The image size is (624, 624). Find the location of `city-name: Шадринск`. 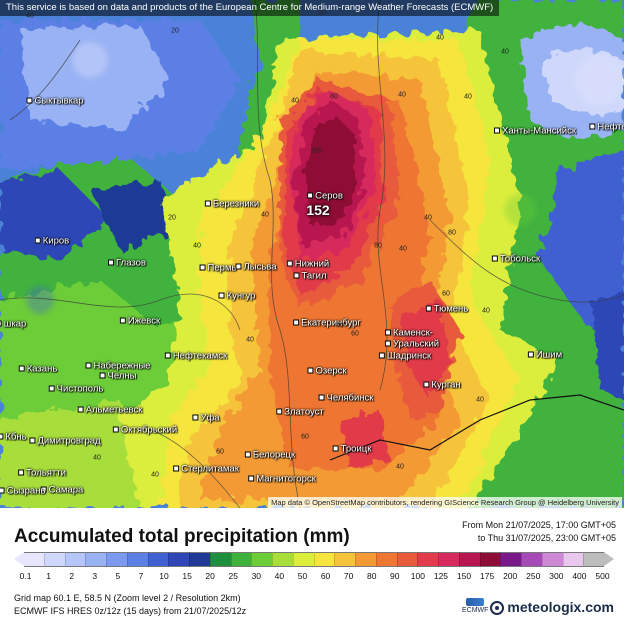

city-name: Шадринск is located at coordinates (409, 356).